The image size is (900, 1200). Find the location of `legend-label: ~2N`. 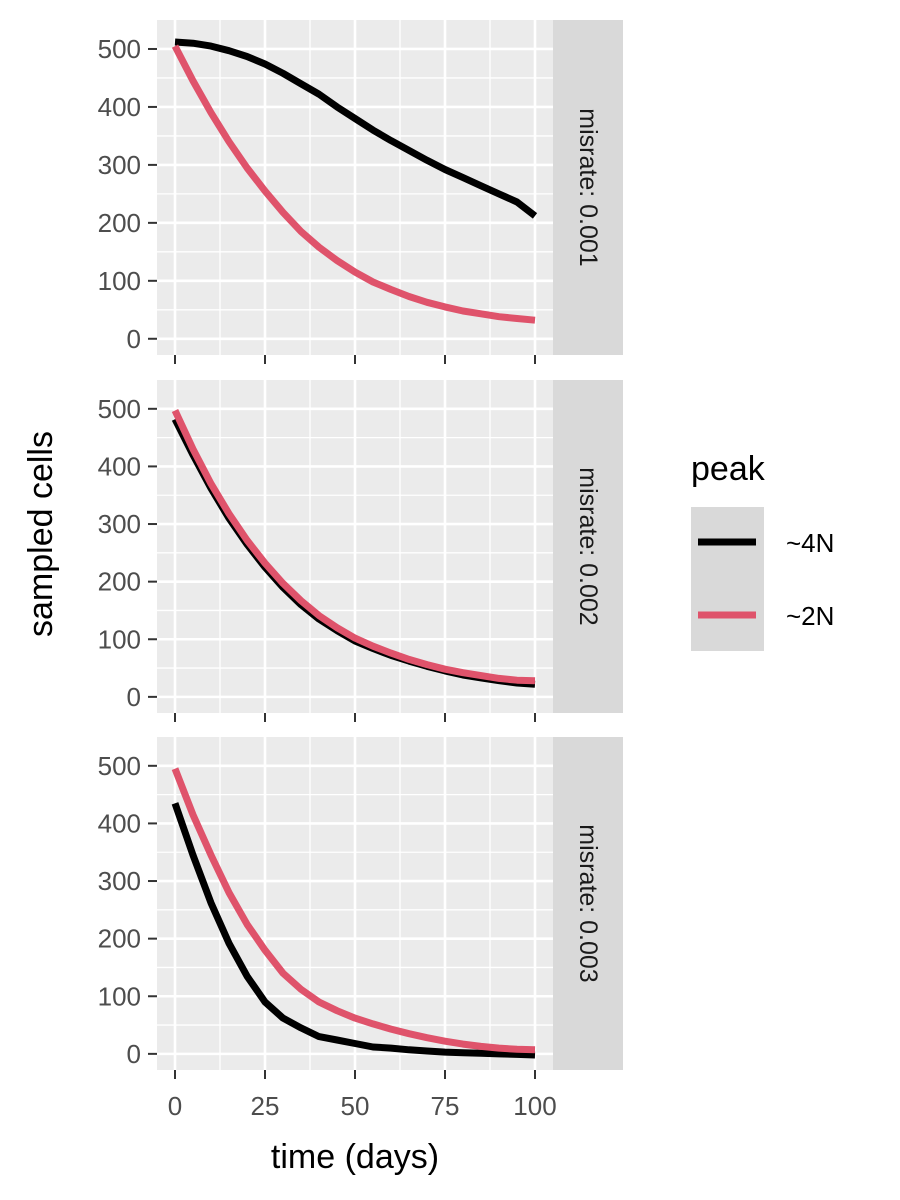

legend-label: ~2N is located at coordinates (810, 616).